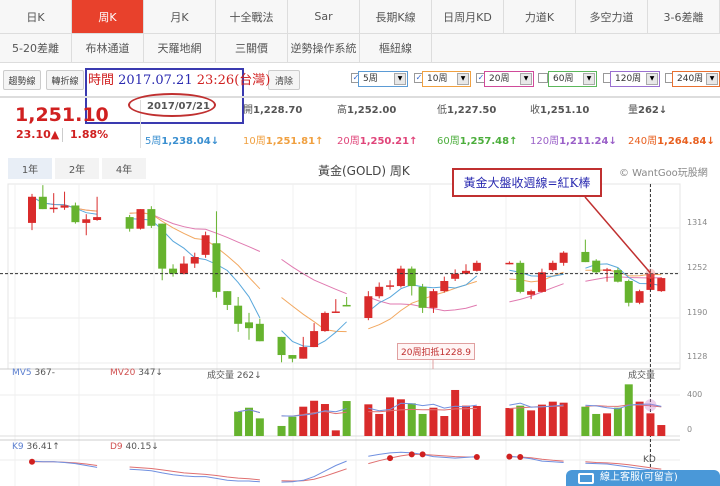 The width and height of the screenshot is (720, 486). What do you see at coordinates (273, 110) in the screenshot?
I see `quote-open: 開1,228.70` at bounding box center [273, 110].